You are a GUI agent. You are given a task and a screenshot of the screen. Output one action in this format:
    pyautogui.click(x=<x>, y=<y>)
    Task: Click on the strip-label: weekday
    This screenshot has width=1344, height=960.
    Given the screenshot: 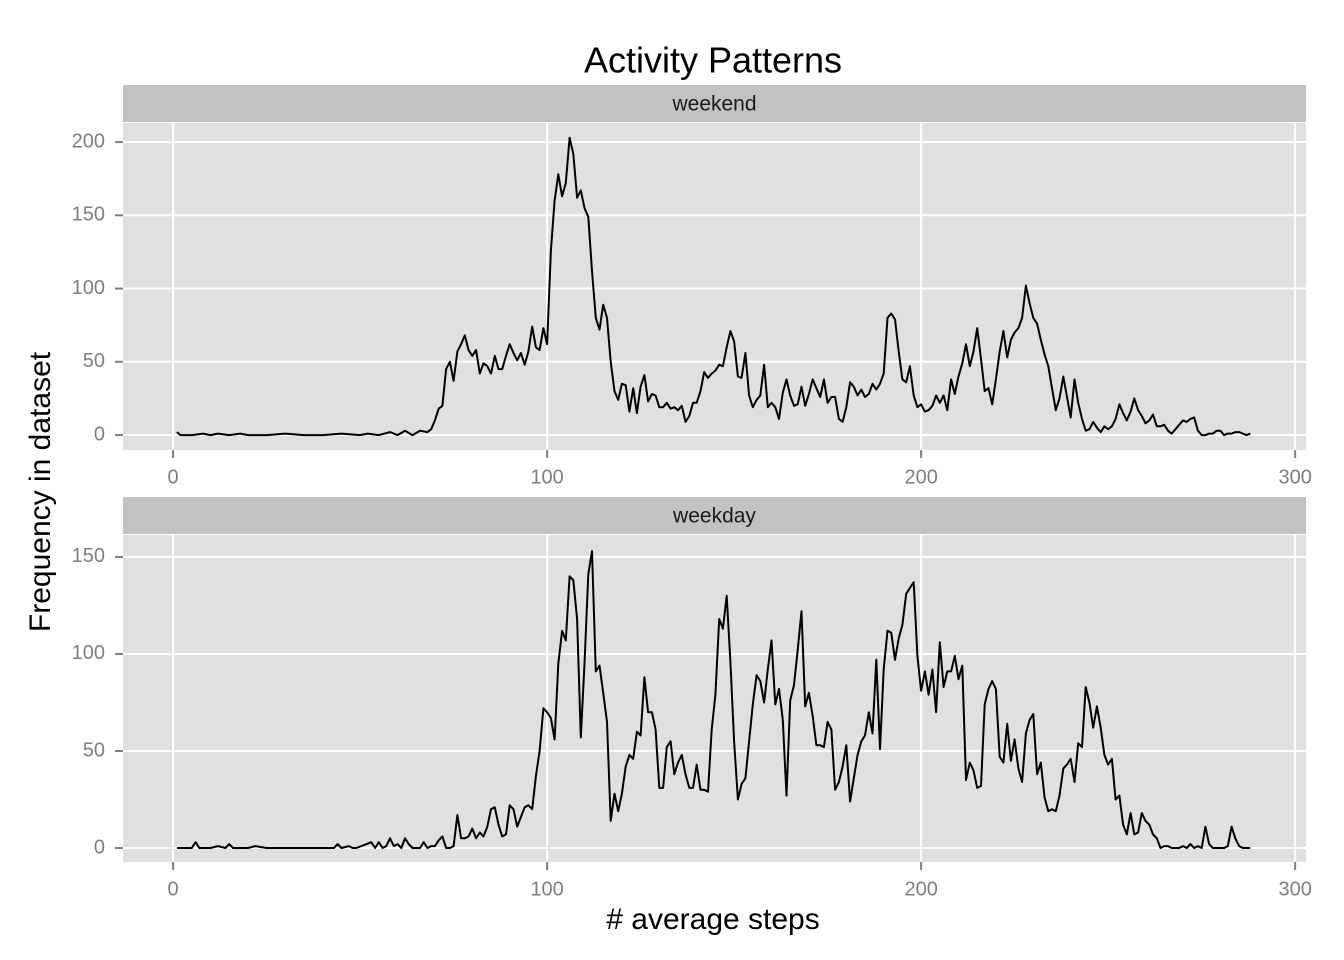 What is the action you would take?
    pyautogui.click(x=714, y=516)
    